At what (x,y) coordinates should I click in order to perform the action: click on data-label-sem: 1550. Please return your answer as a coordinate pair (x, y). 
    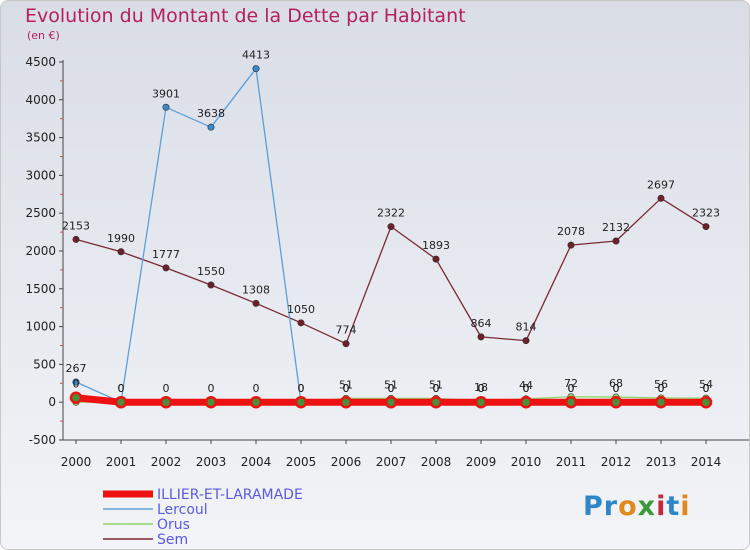
    Looking at the image, I should click on (211, 271).